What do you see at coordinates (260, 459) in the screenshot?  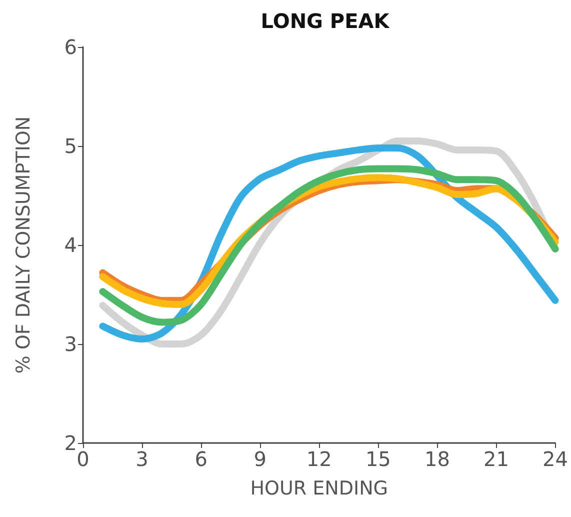 I see `x-tick-label: 9` at bounding box center [260, 459].